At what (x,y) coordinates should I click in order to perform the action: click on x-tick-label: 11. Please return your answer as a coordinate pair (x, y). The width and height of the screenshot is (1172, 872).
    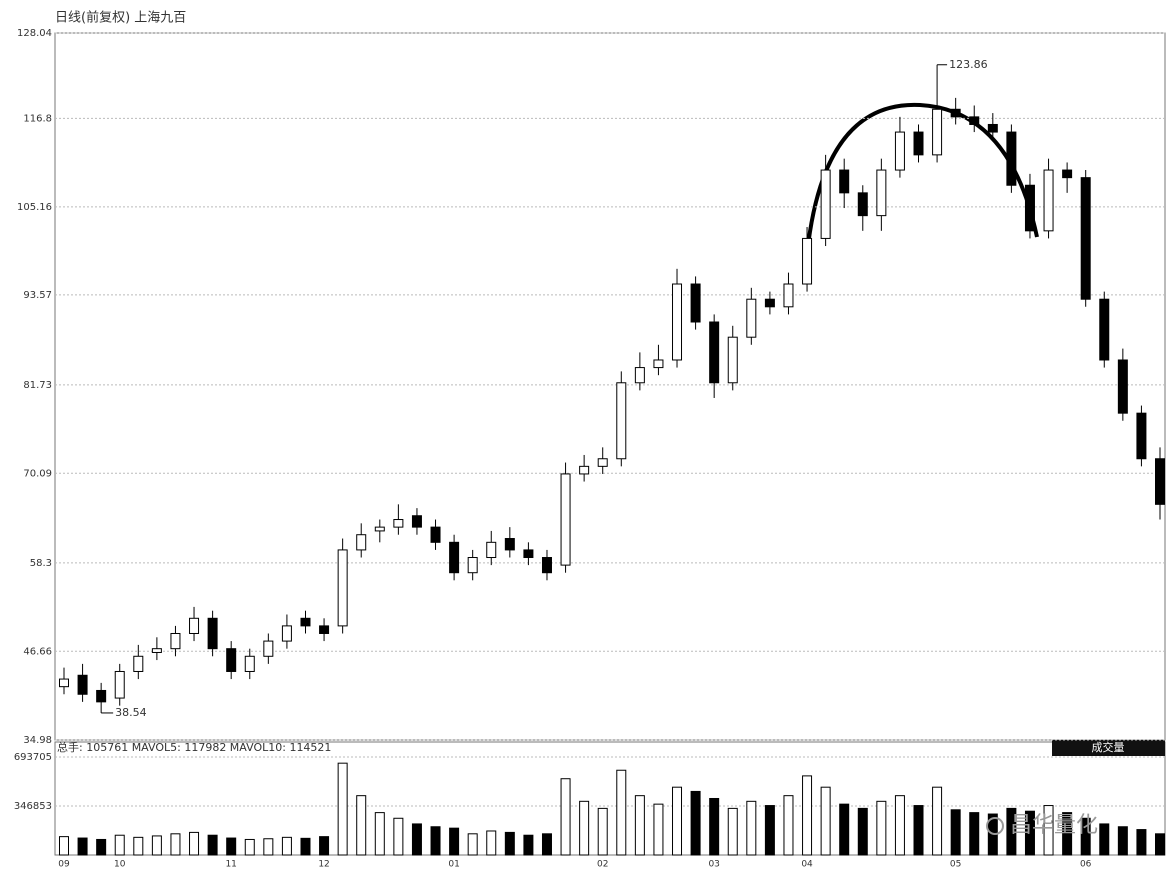
    Looking at the image, I should click on (230, 865).